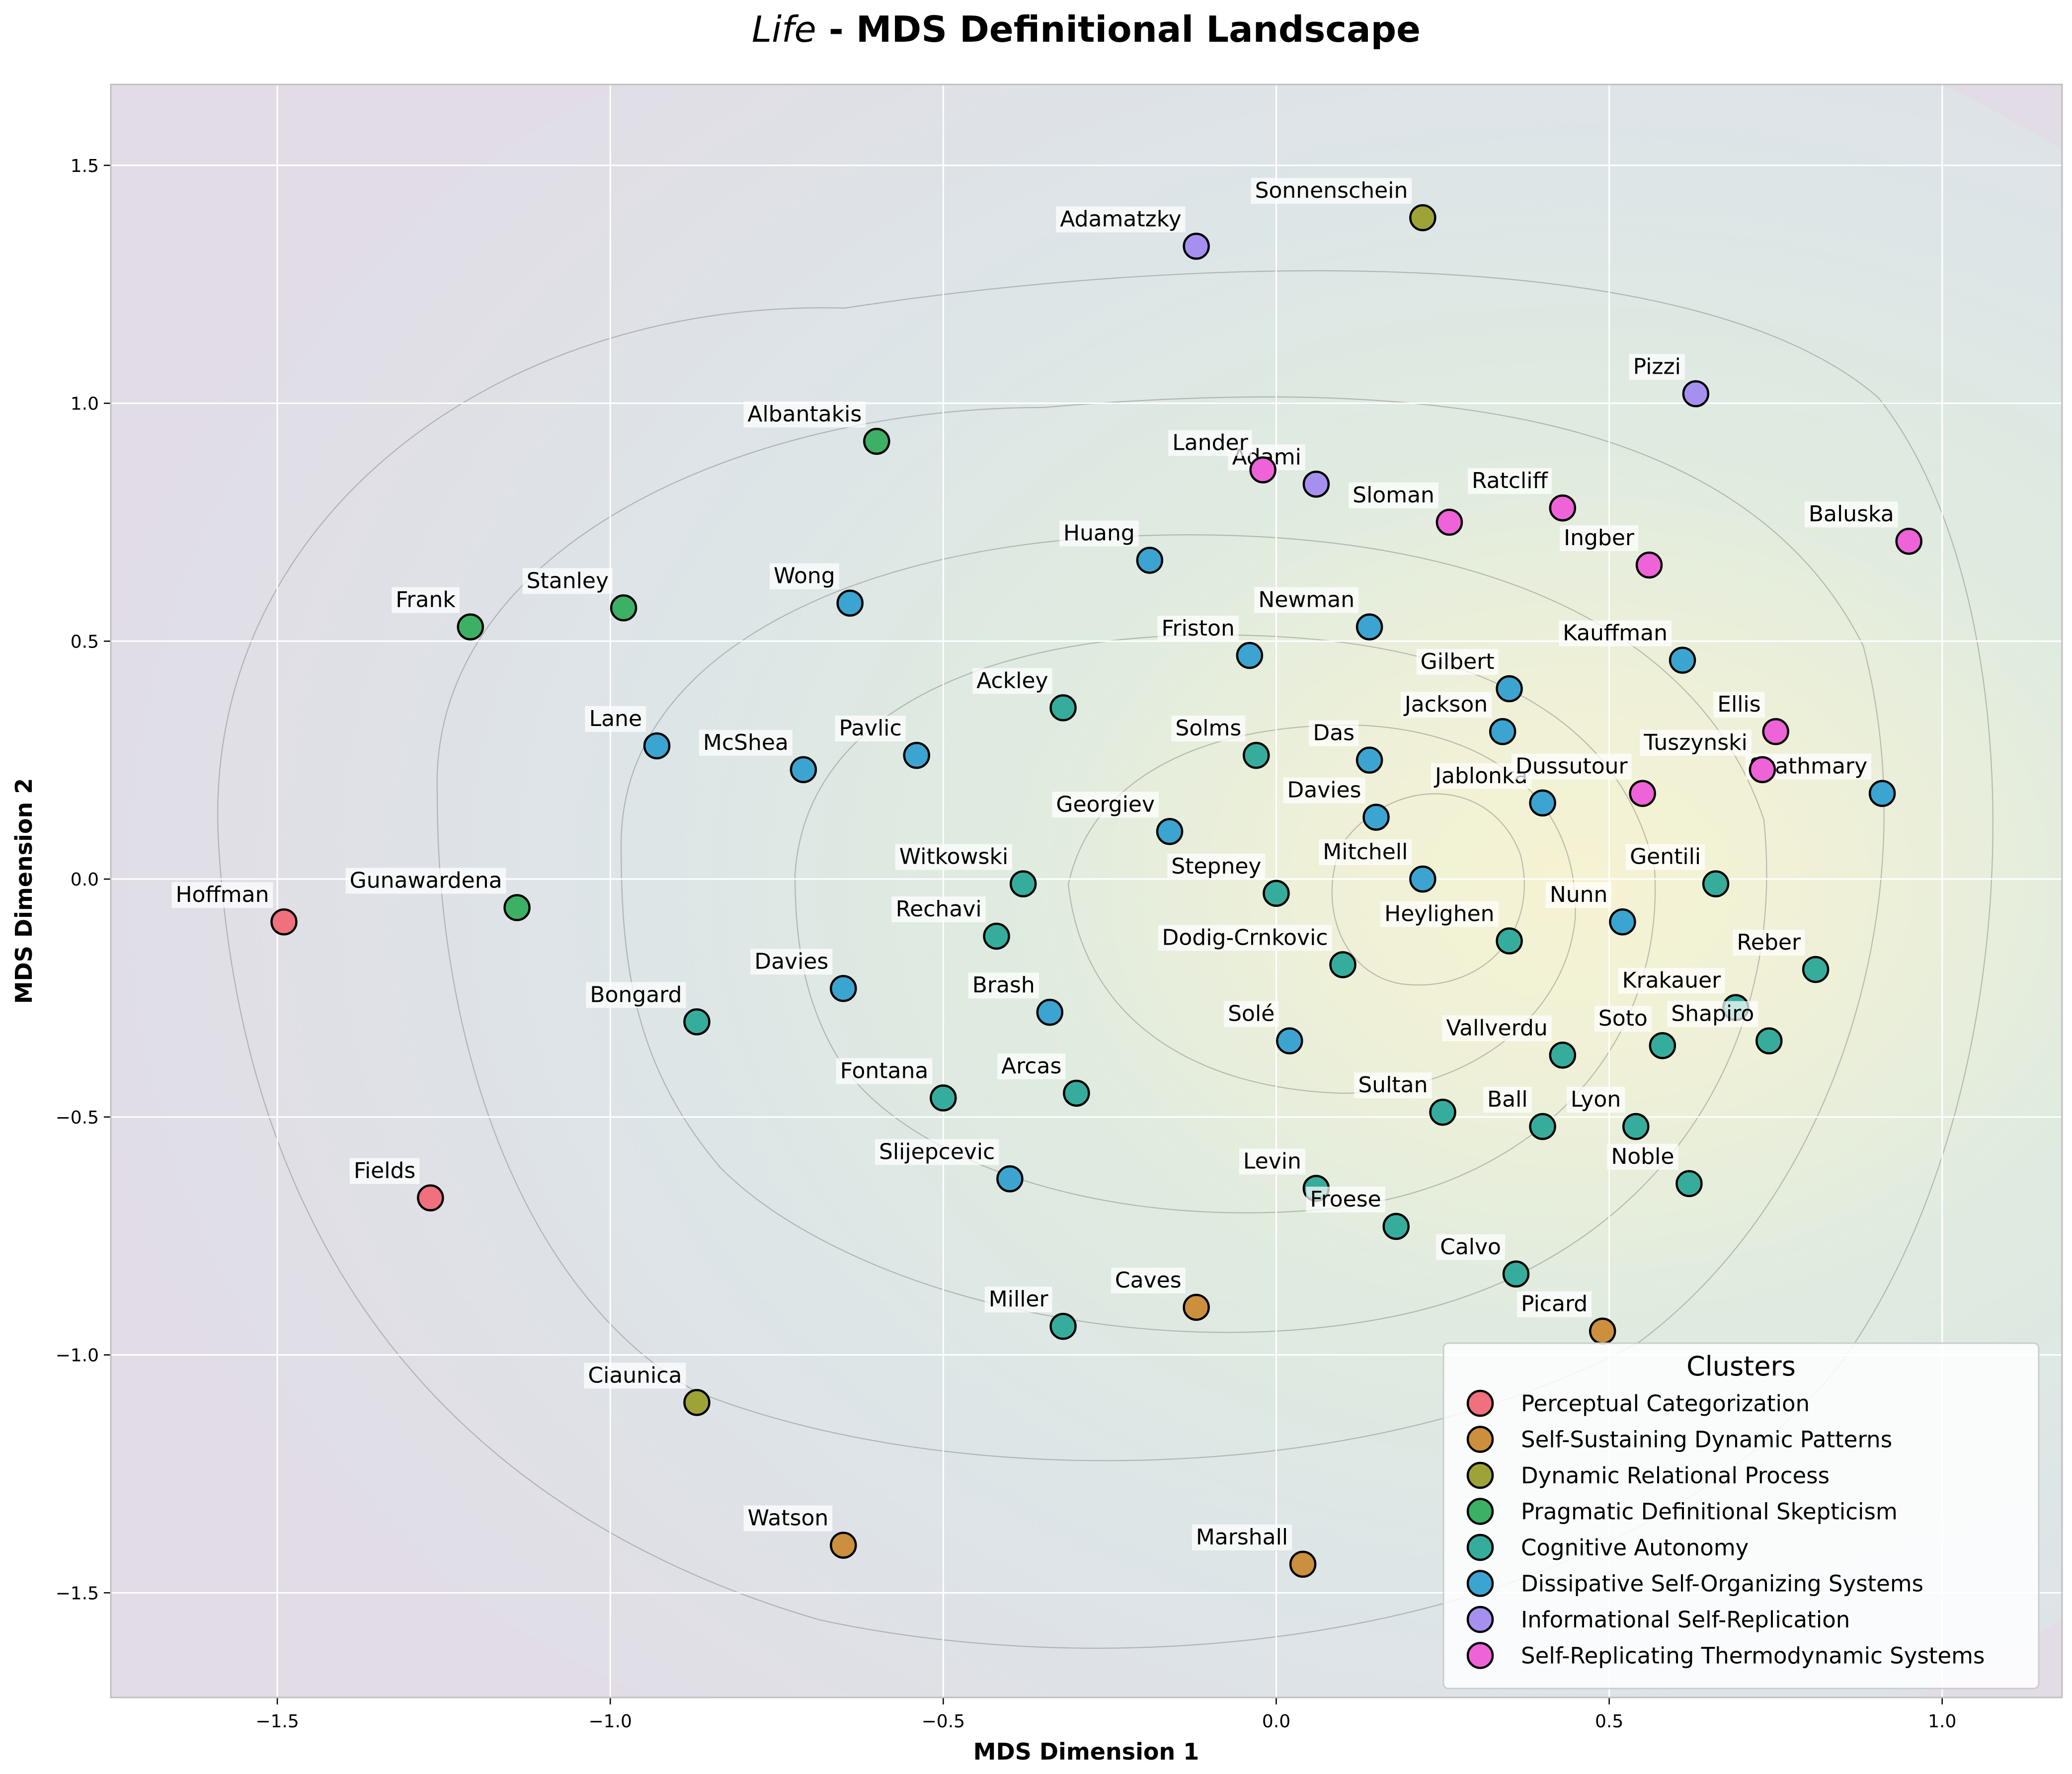 This screenshot has height=1774, width=2072. Describe the element at coordinates (85, 880) in the screenshot. I see `y-tick-label: 0.0` at that location.